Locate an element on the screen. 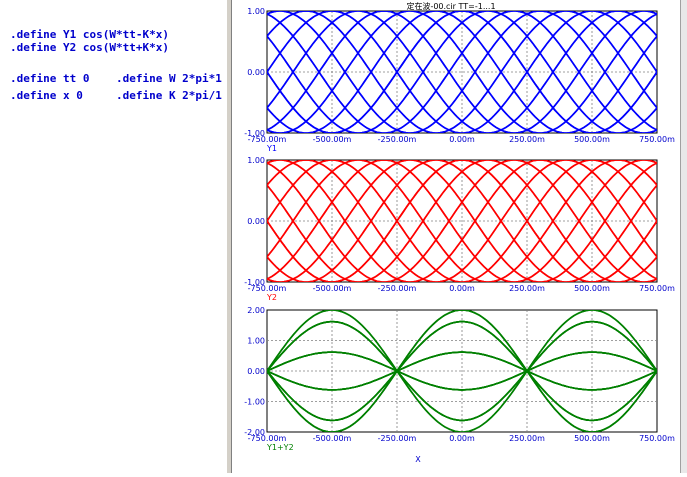 This screenshot has width=687, height=477. x-axis-label: X is located at coordinates (418, 459).